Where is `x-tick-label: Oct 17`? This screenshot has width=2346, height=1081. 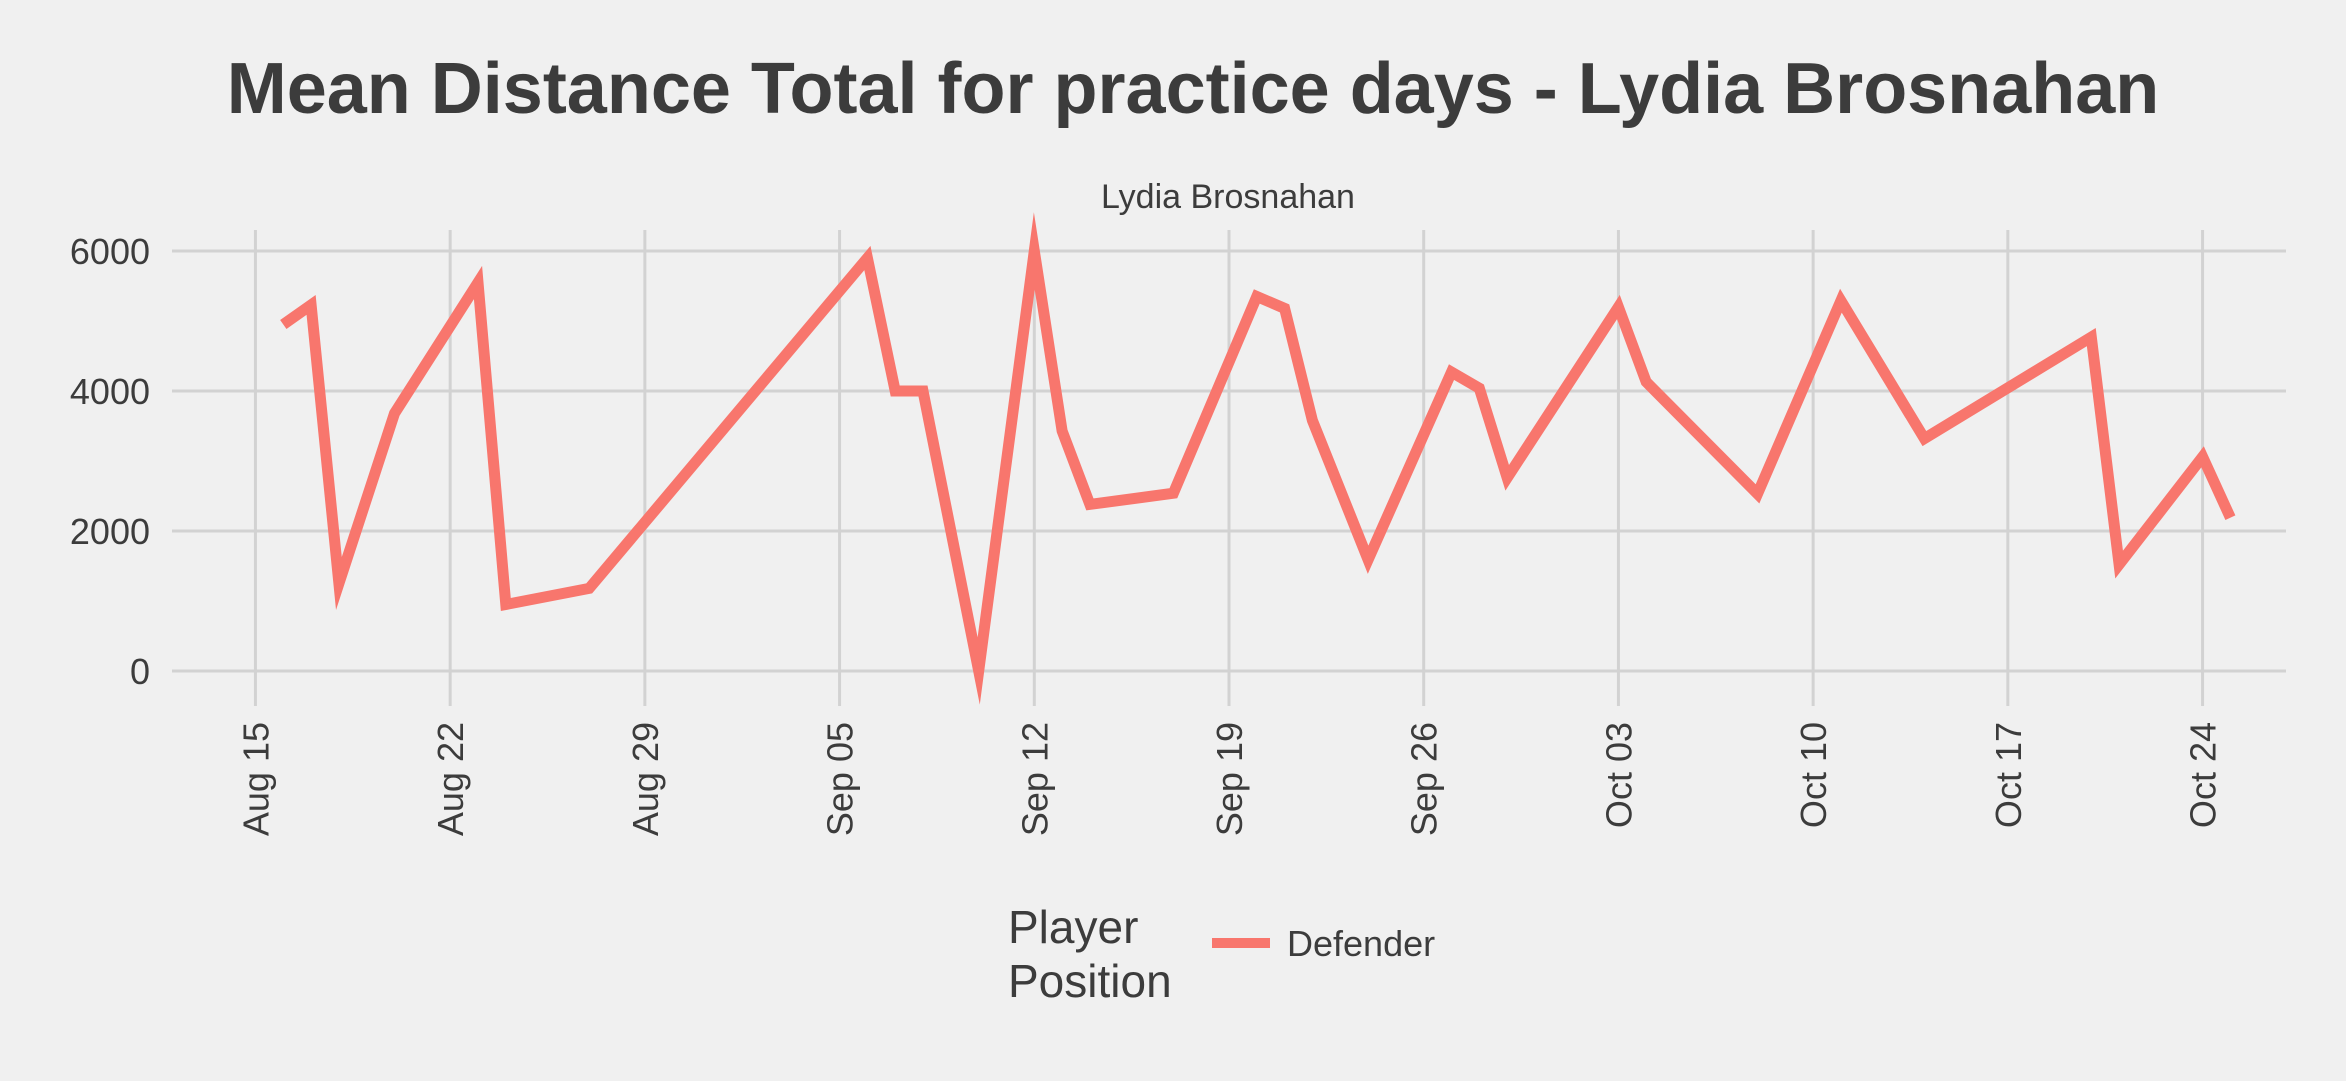 x-tick-label: Oct 17 is located at coordinates (2008, 775).